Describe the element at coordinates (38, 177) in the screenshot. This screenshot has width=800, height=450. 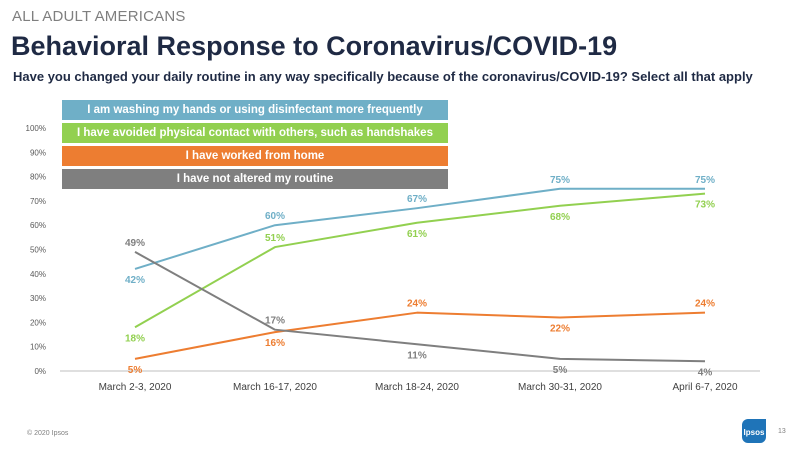
I see `y-tick-label: 80%` at that location.